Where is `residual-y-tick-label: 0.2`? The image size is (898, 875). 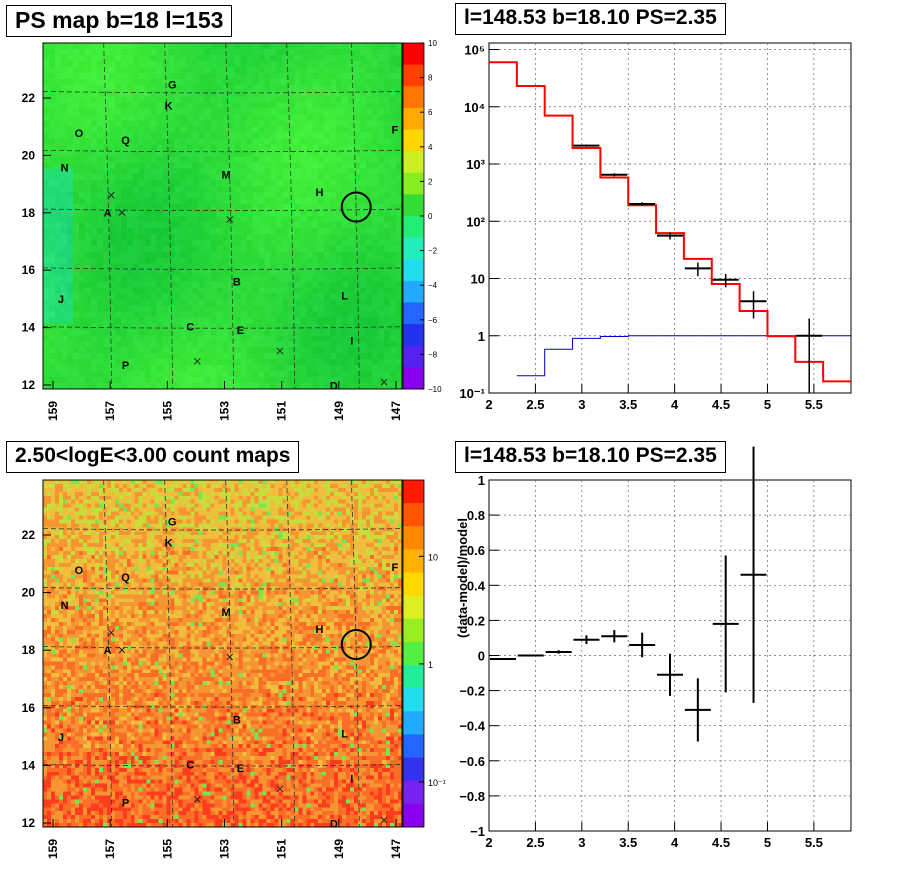
residual-y-tick-label: 0.2 is located at coordinates (476, 620).